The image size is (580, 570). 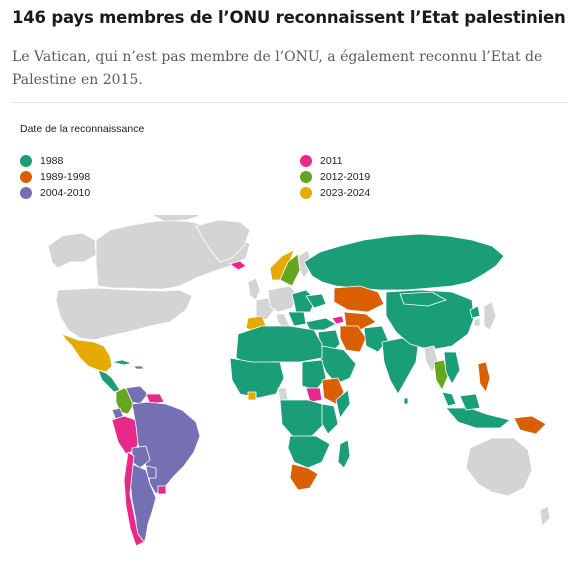 I want to click on region-turkey, so click(x=321, y=324).